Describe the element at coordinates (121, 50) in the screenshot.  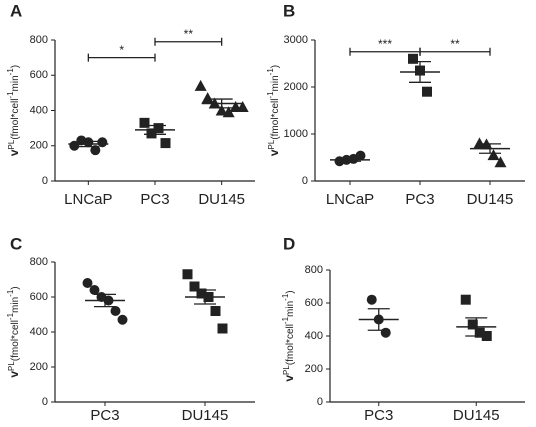
I see `significance-label: *` at that location.